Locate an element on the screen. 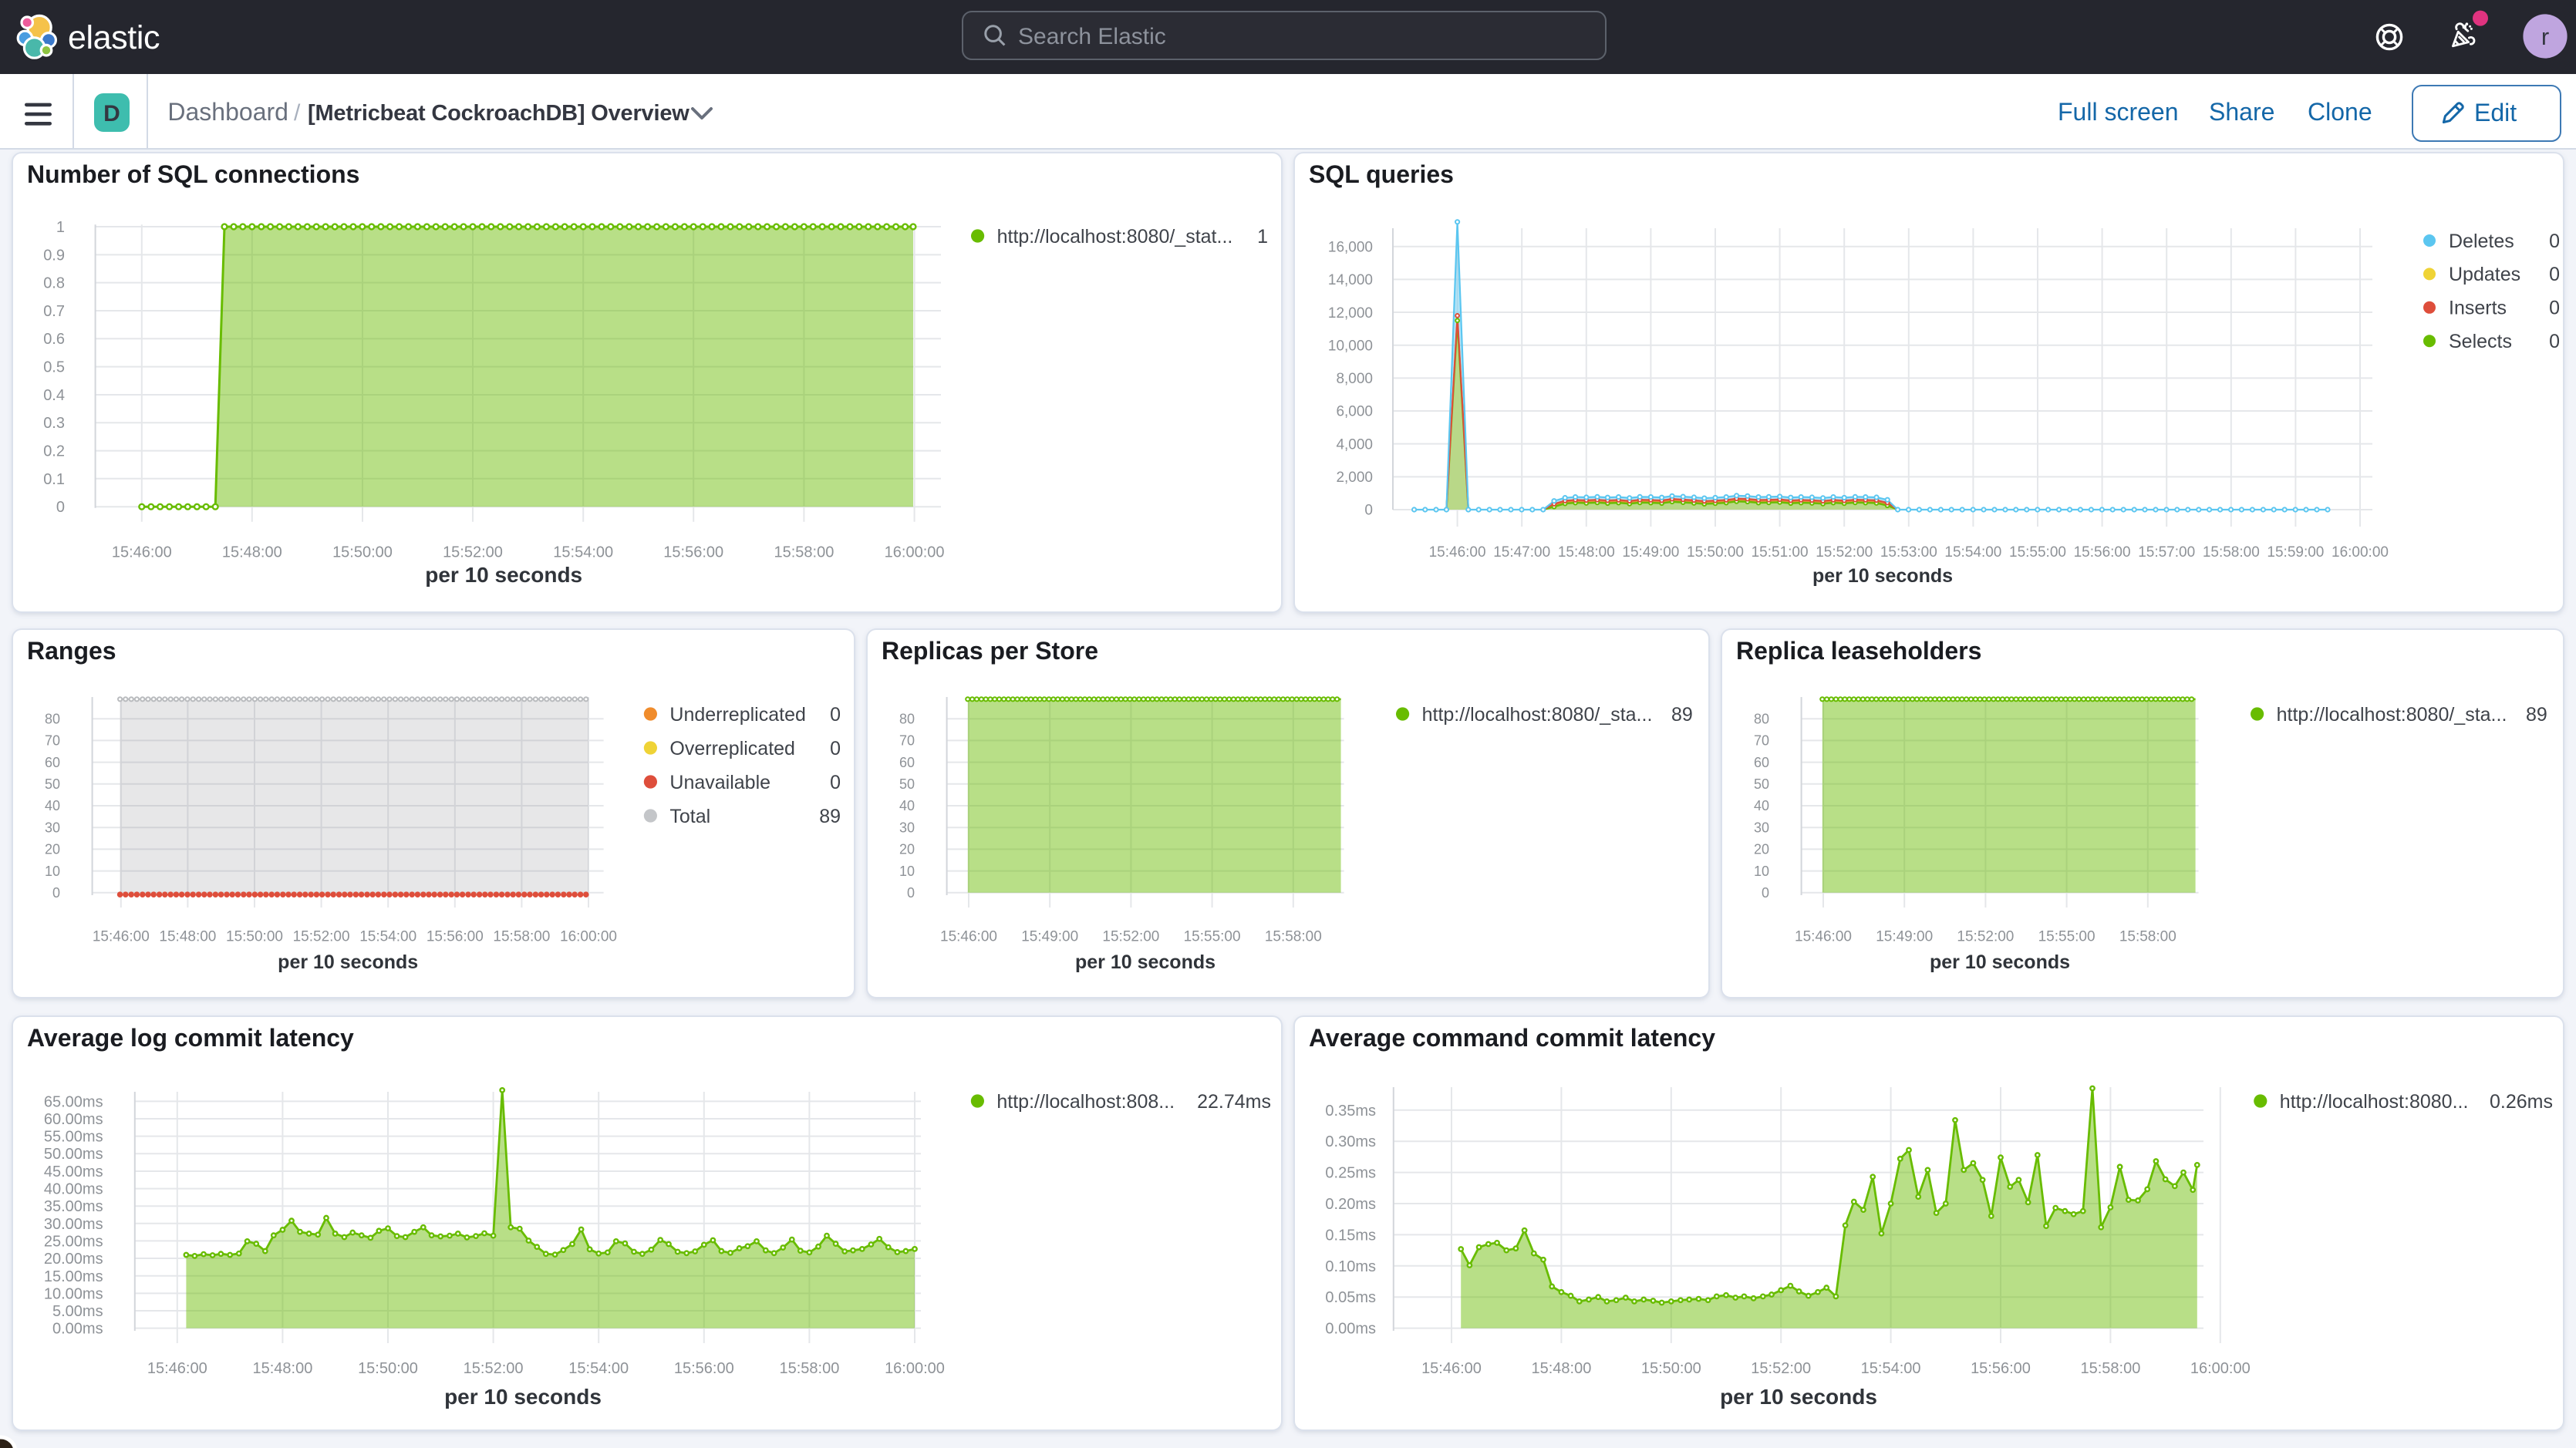 This screenshot has width=2576, height=1448. svg-text: 55.00ms is located at coordinates (73, 1137).